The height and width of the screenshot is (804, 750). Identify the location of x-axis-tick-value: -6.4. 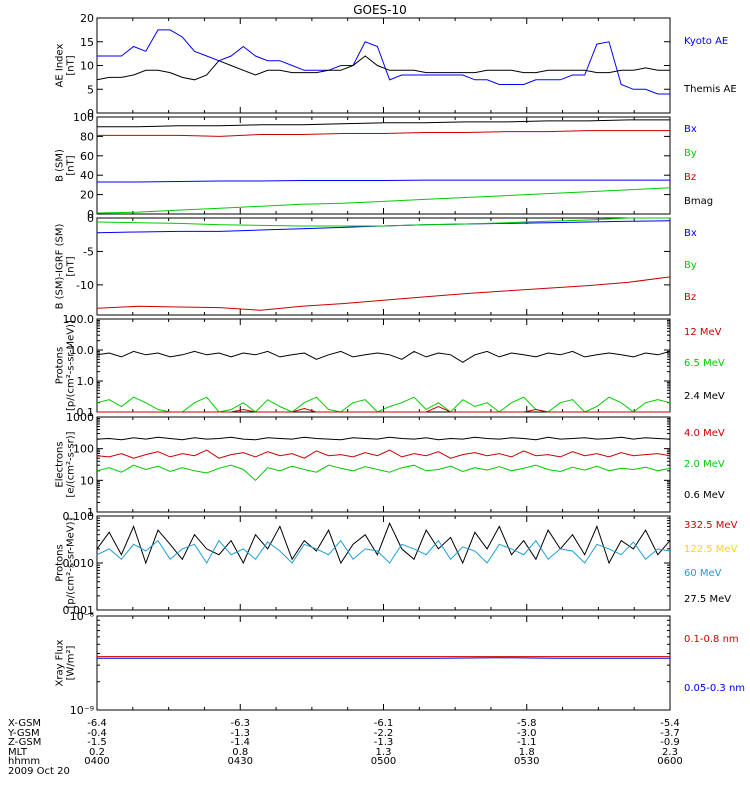
(97, 723).